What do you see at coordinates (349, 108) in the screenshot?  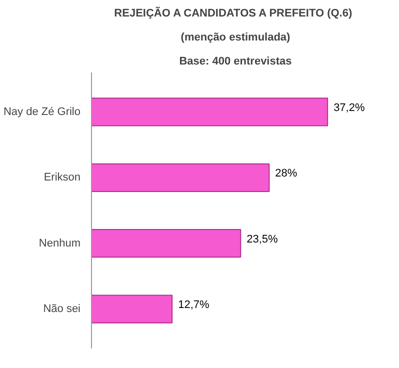 I see `data-label: 37,2%` at bounding box center [349, 108].